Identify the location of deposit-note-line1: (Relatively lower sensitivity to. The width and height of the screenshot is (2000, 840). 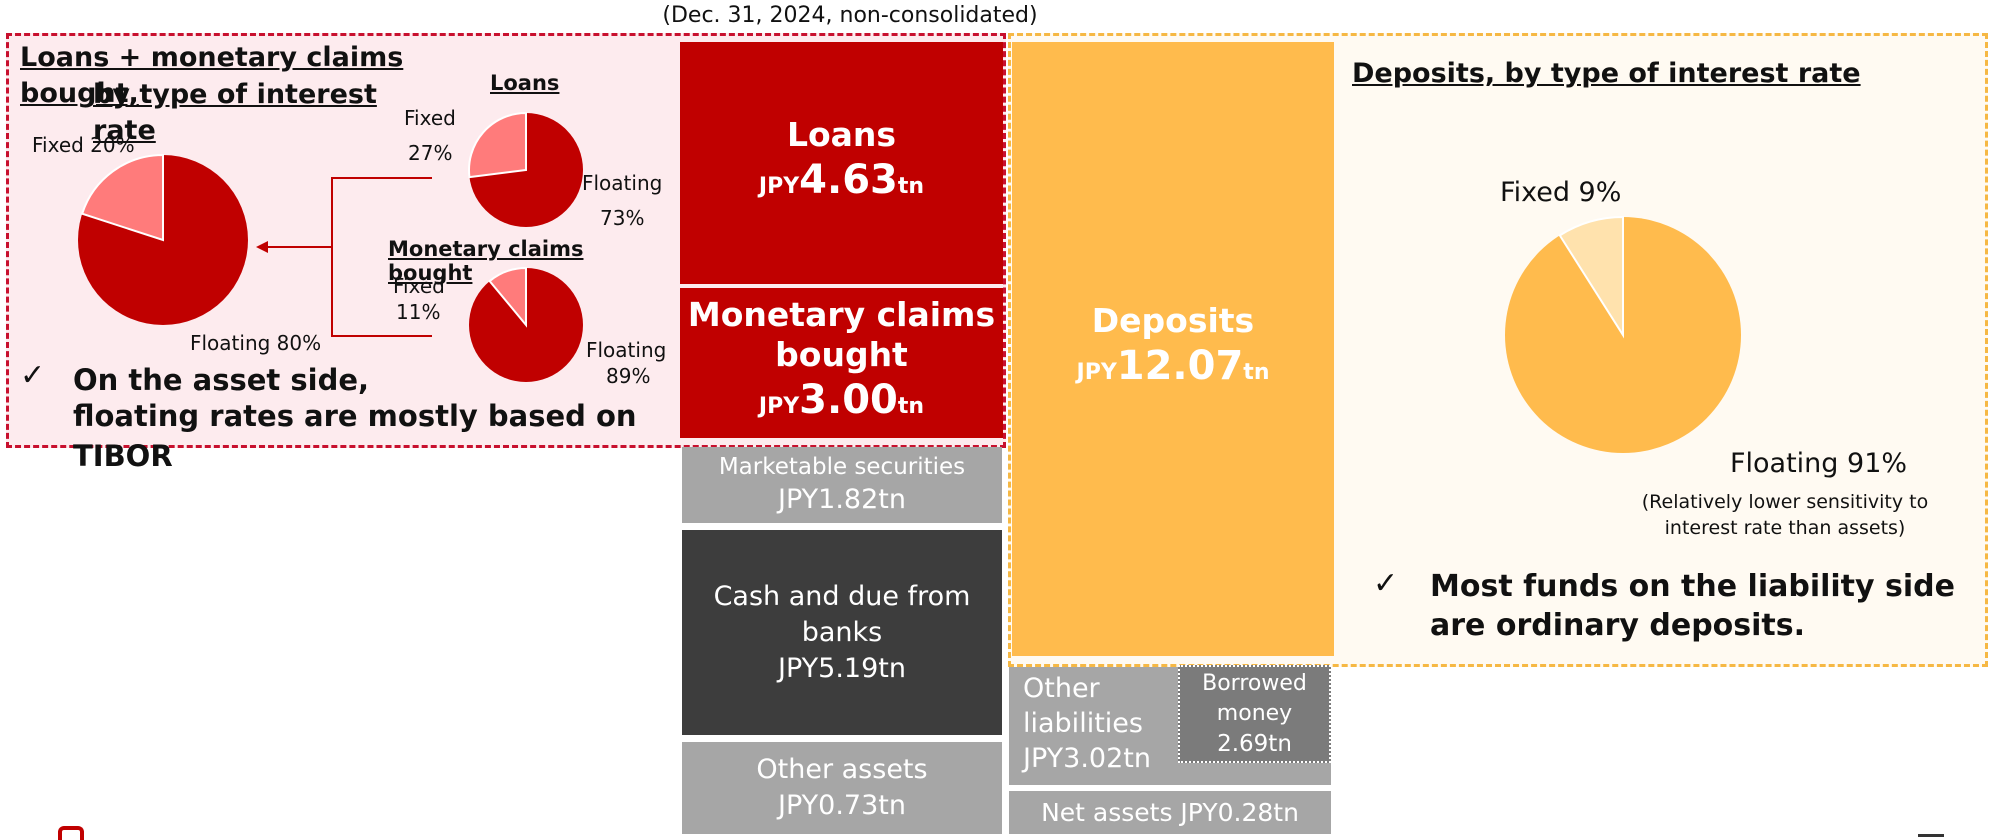
(1785, 502).